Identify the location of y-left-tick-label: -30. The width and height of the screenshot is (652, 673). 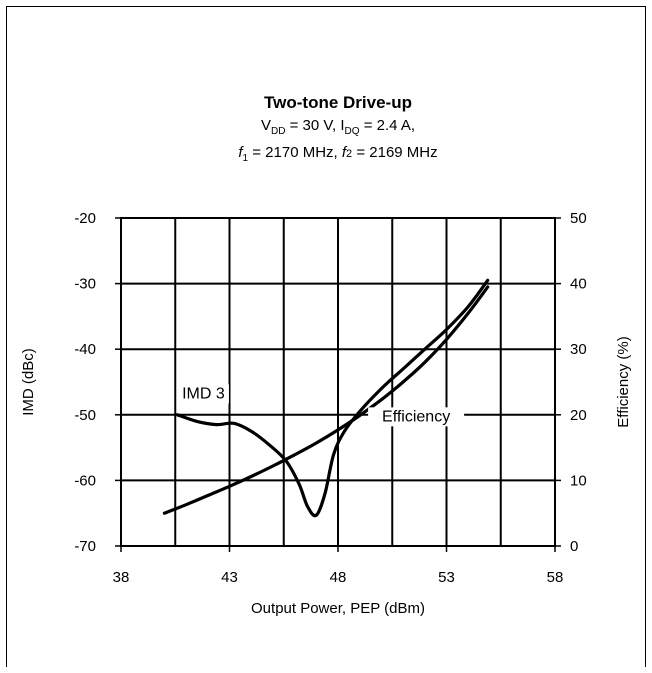
(85, 284).